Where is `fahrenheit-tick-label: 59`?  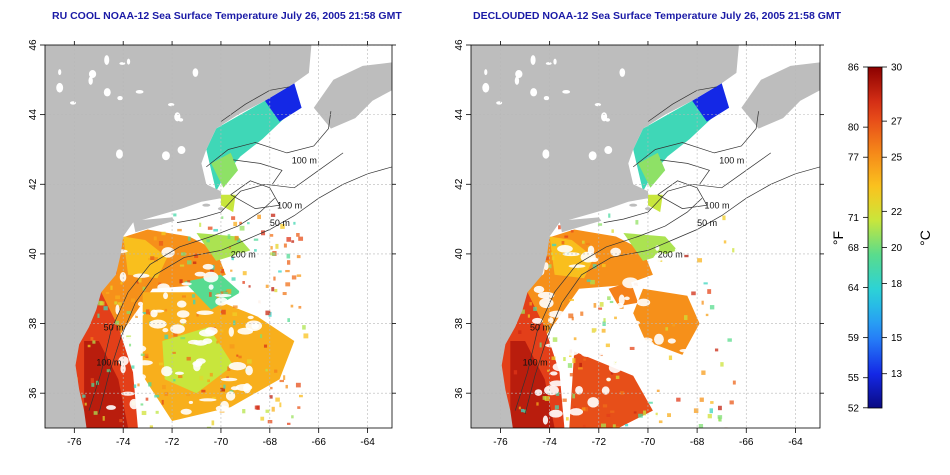 fahrenheit-tick-label: 59 is located at coordinates (854, 338).